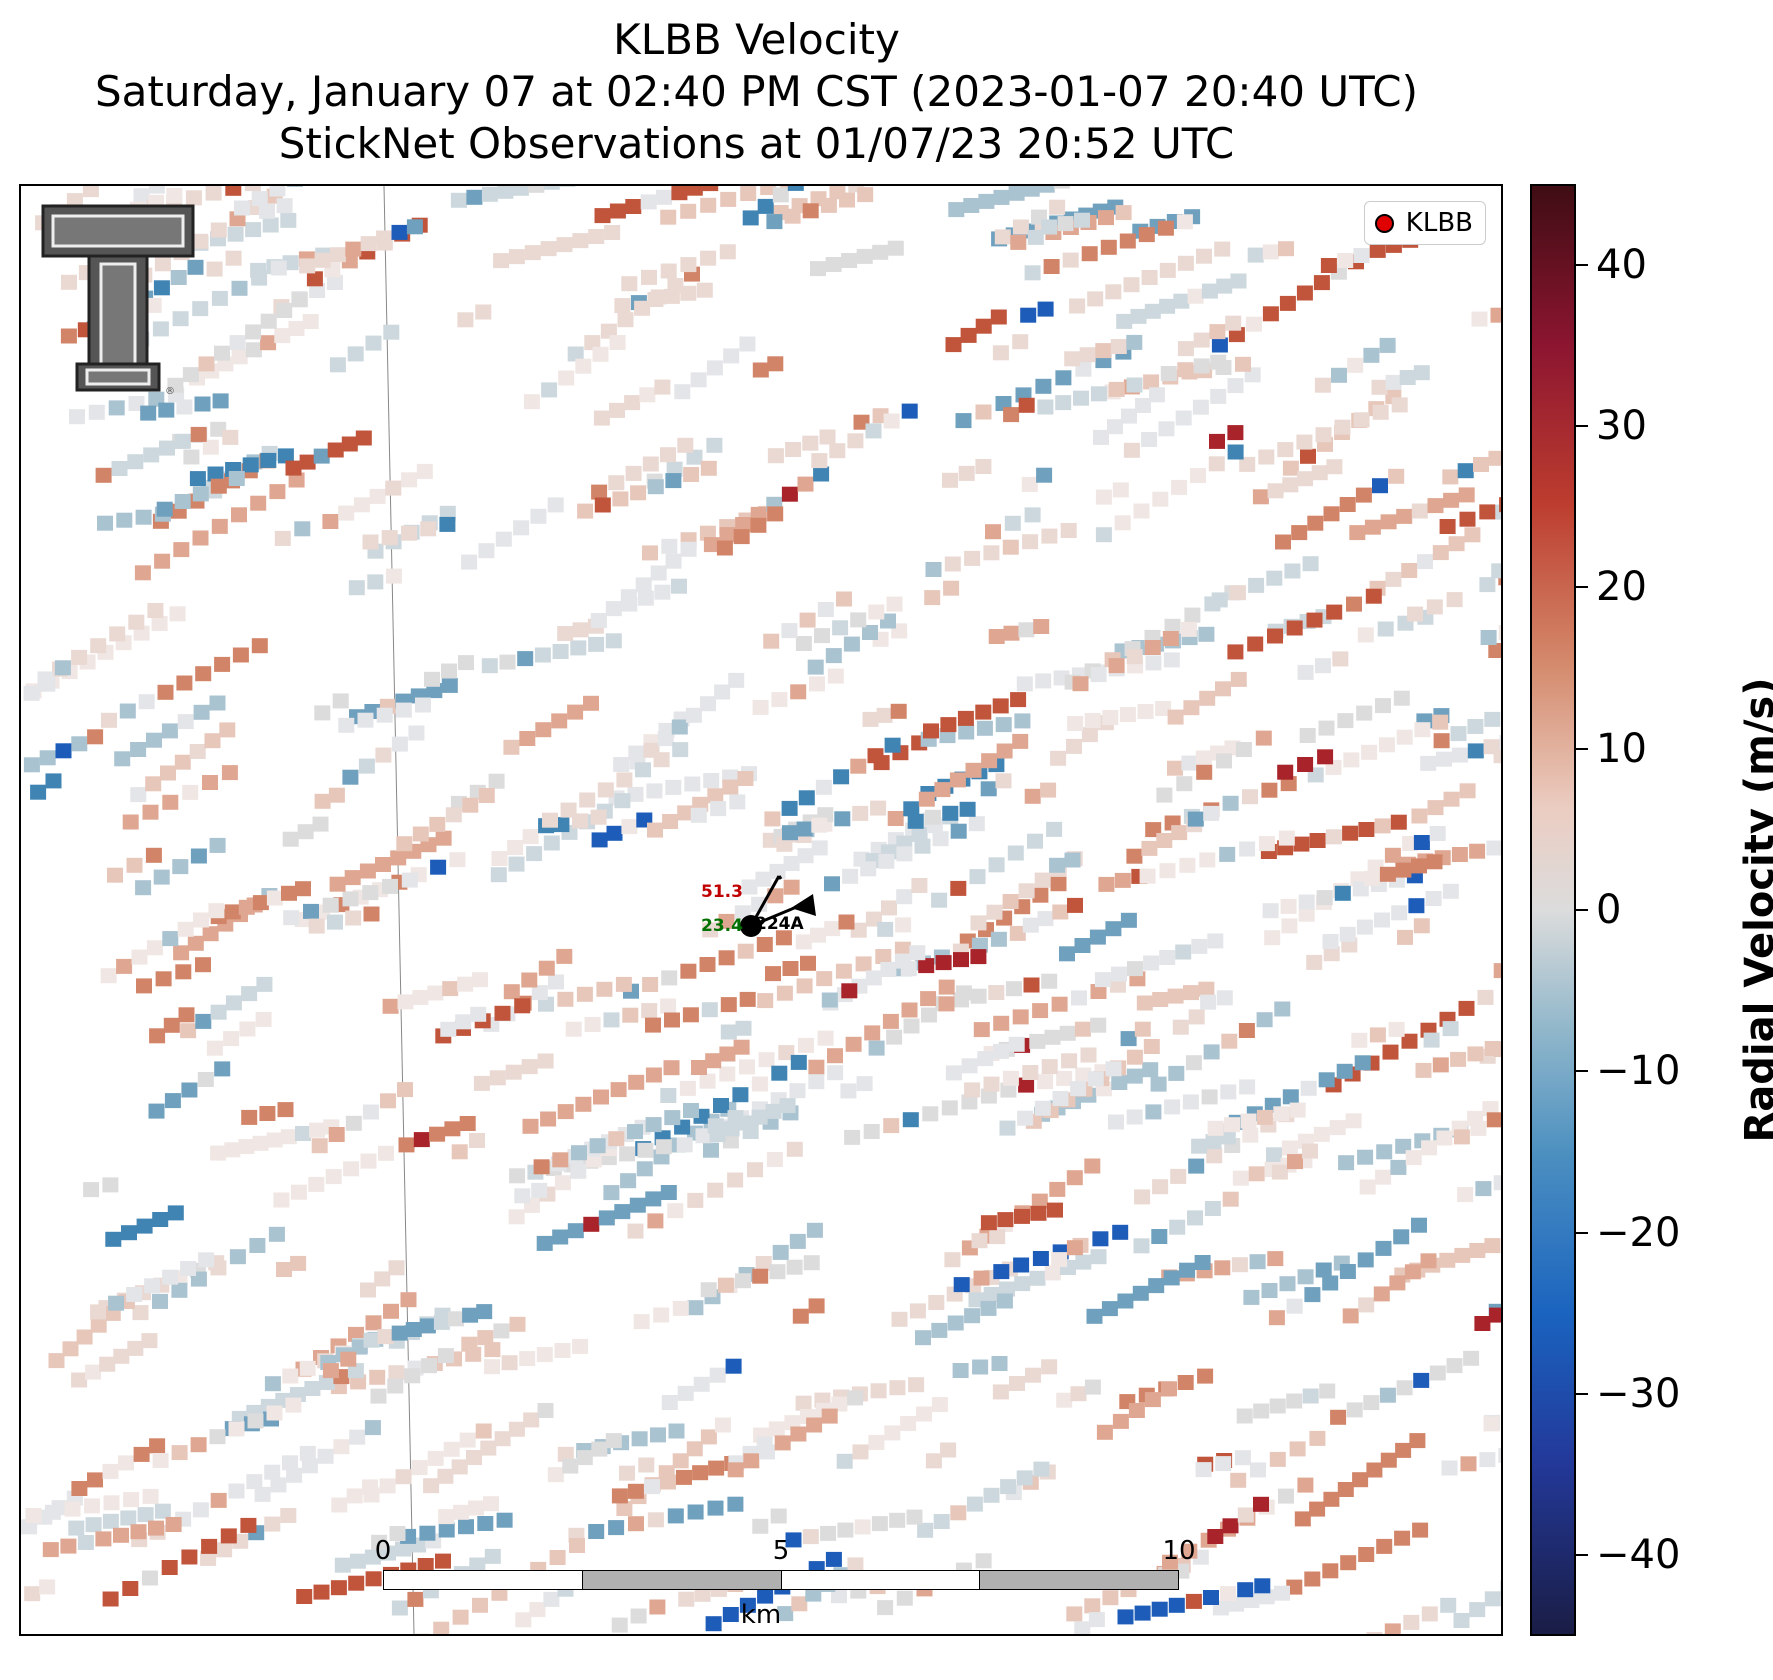 The image size is (1773, 1680). What do you see at coordinates (399, 910) in the screenshot?
I see `county-border` at bounding box center [399, 910].